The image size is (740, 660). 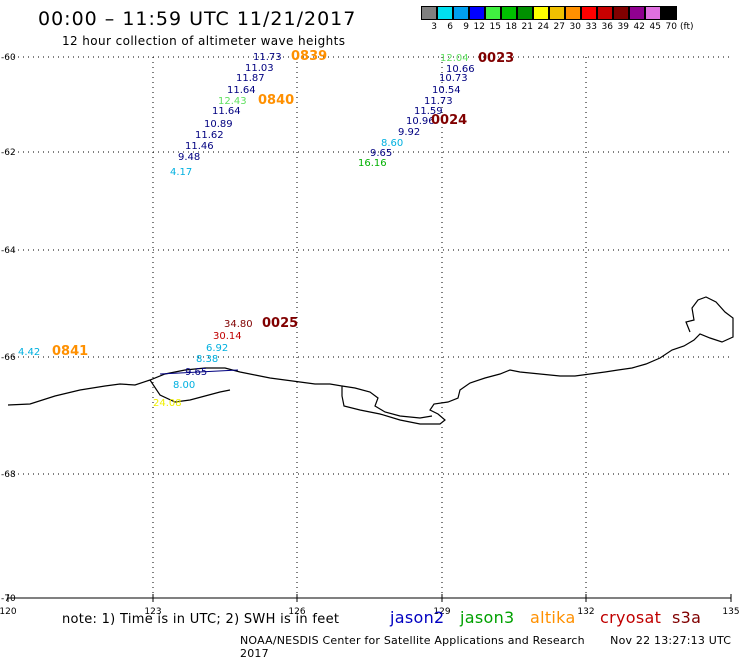 I want to click on coastline-inner-inlet, so click(x=387, y=402).